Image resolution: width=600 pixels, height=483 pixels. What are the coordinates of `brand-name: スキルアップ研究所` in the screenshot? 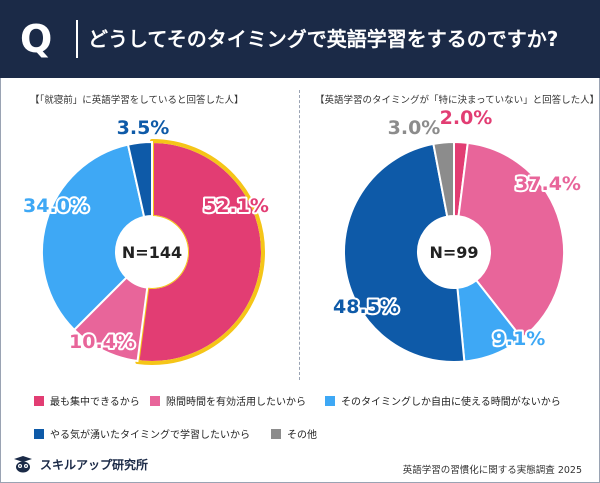 It's located at (94, 464).